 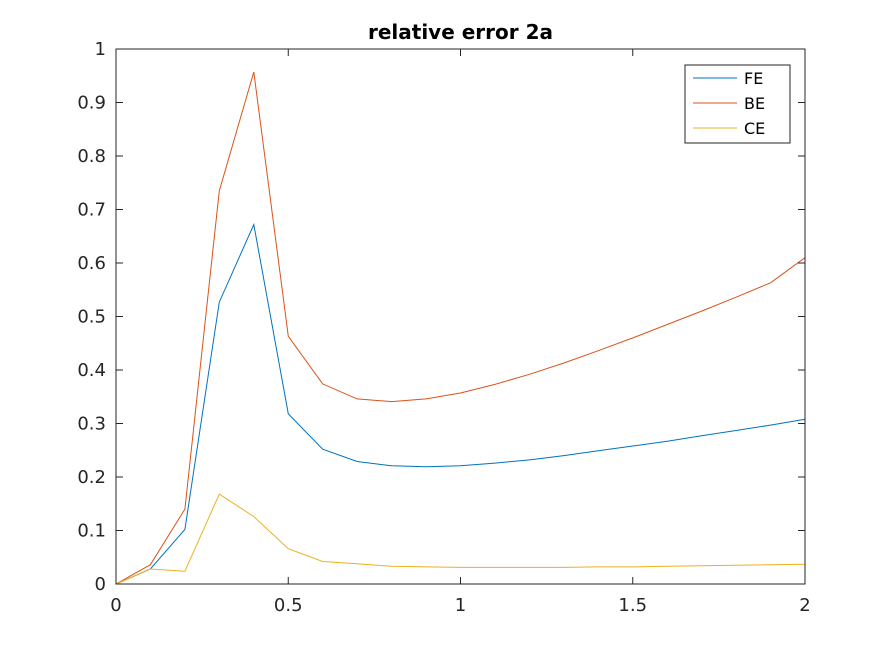 What do you see at coordinates (91, 370) in the screenshot?
I see `y-tick-label: 0.4` at bounding box center [91, 370].